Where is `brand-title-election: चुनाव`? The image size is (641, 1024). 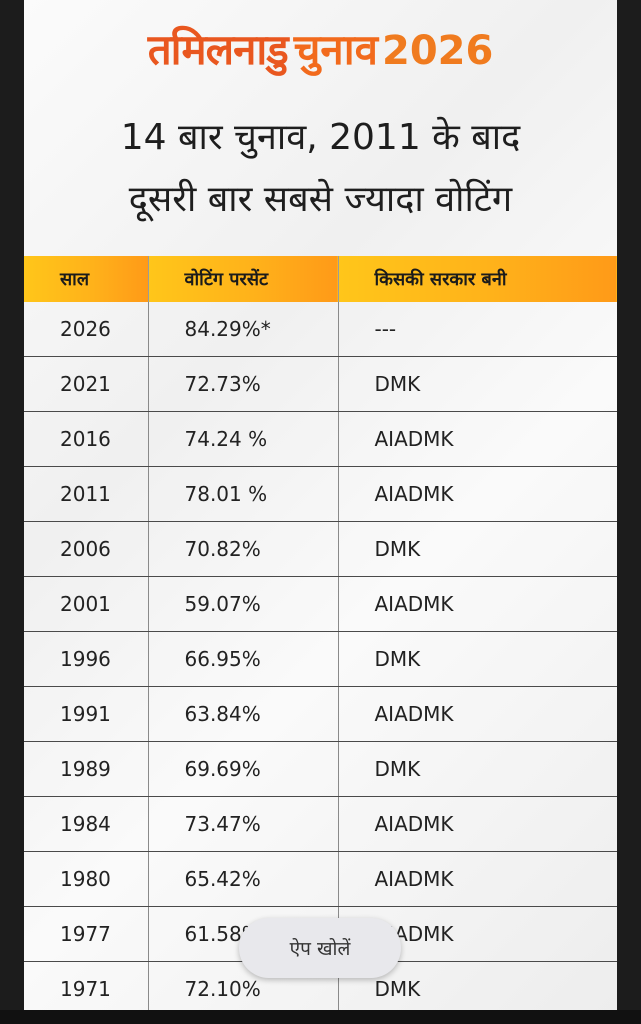 brand-title-election: चुनाव is located at coordinates (335, 49).